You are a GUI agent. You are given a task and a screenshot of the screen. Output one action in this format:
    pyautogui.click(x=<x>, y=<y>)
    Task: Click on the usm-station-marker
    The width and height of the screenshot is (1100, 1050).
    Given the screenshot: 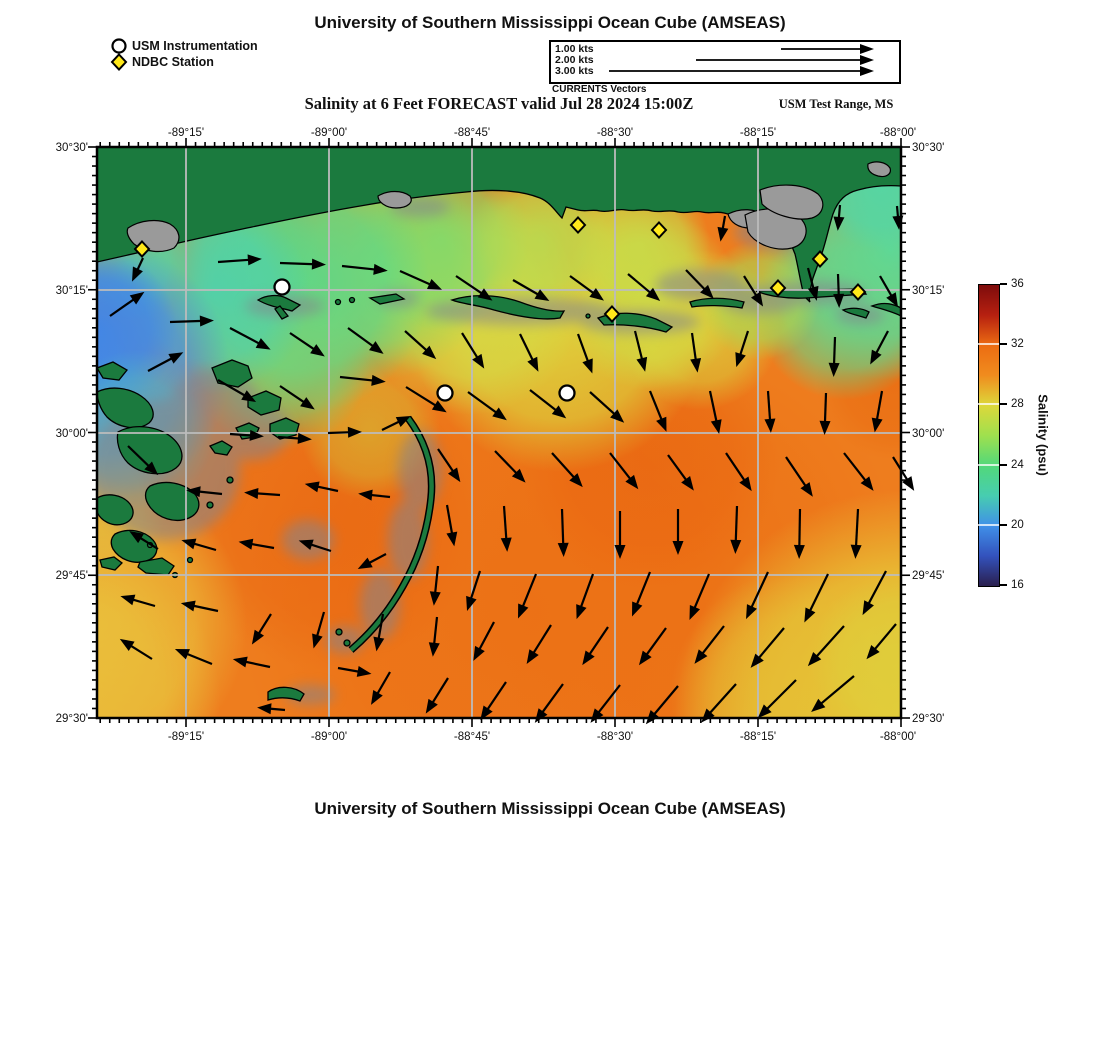 What is the action you would take?
    pyautogui.click(x=282, y=287)
    